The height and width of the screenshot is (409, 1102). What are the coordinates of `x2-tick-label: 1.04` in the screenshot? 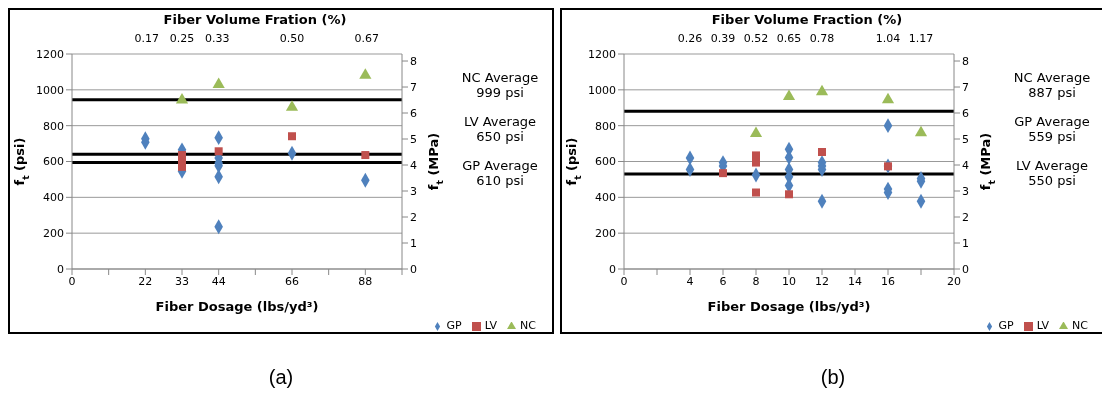 It's located at (888, 38).